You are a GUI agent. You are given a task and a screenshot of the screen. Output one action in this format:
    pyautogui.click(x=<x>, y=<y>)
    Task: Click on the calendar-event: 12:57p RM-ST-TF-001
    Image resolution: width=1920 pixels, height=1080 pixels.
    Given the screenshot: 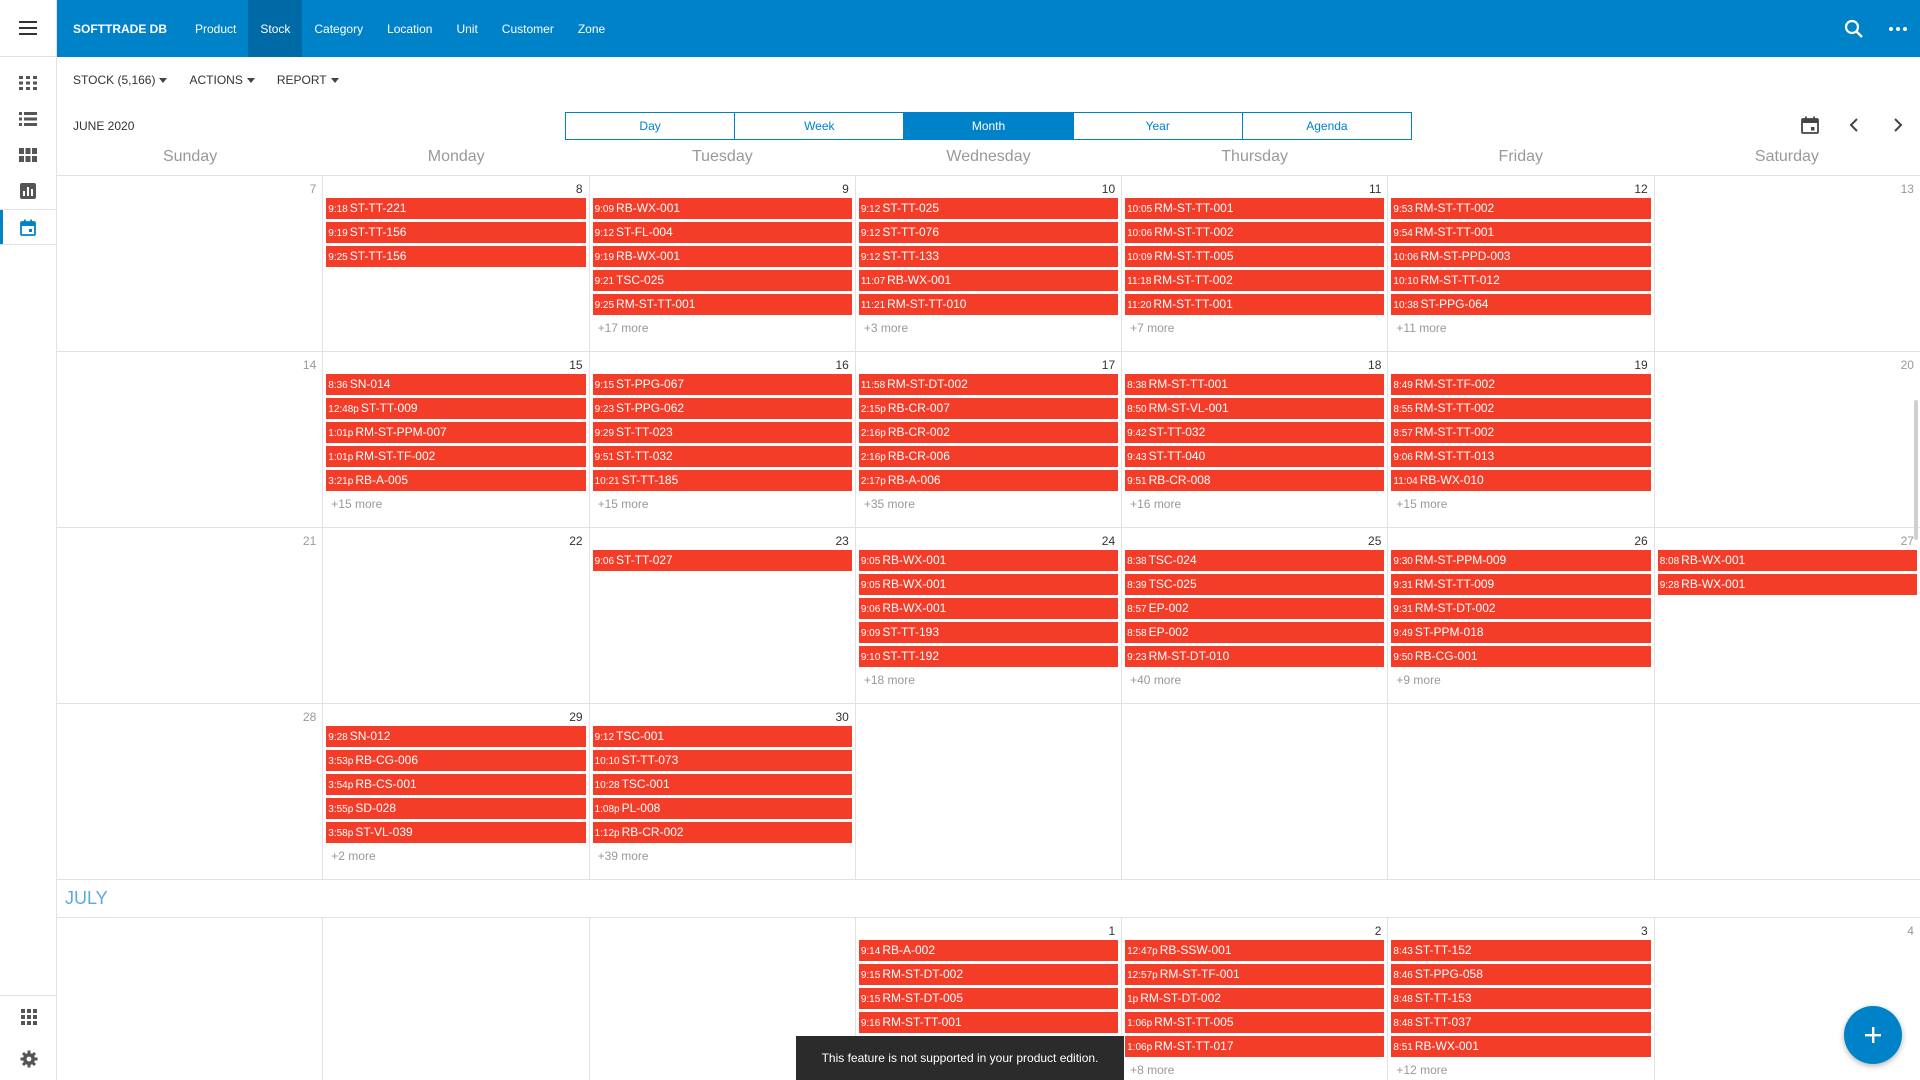 What is the action you would take?
    pyautogui.click(x=1255, y=974)
    